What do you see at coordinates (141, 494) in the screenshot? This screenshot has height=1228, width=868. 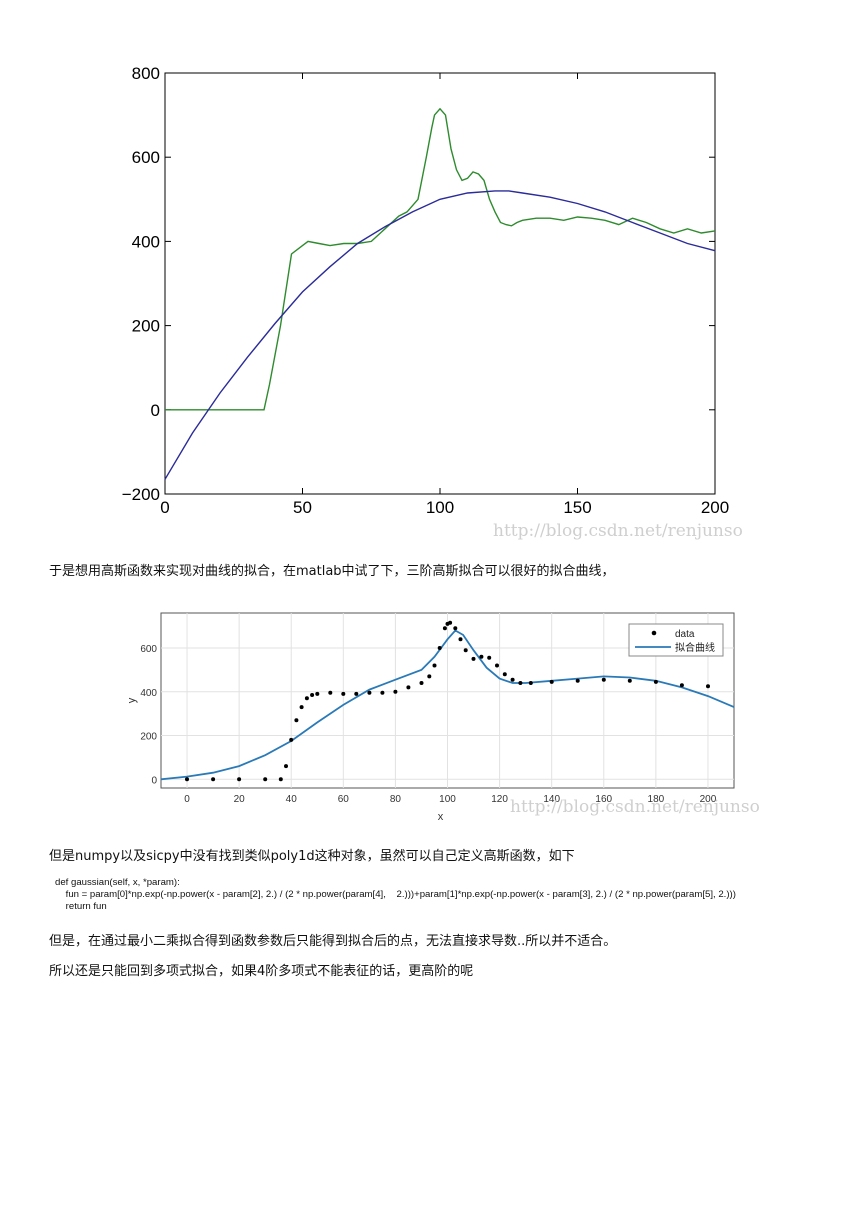 I see `y-tick-label: −200` at bounding box center [141, 494].